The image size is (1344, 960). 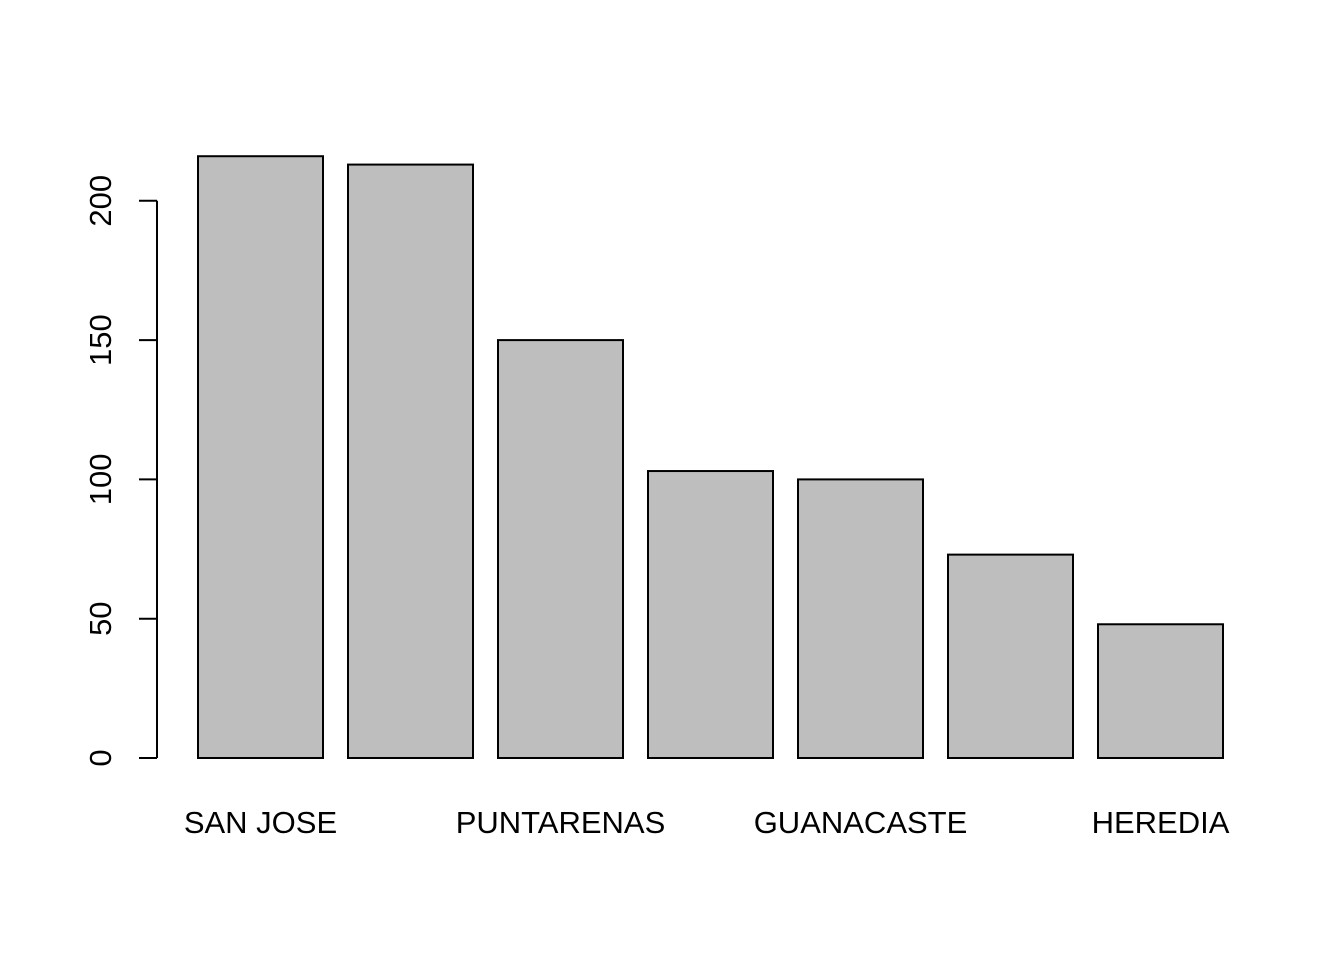 I want to click on x-category-label-7: HEREDIA, so click(x=1161, y=822).